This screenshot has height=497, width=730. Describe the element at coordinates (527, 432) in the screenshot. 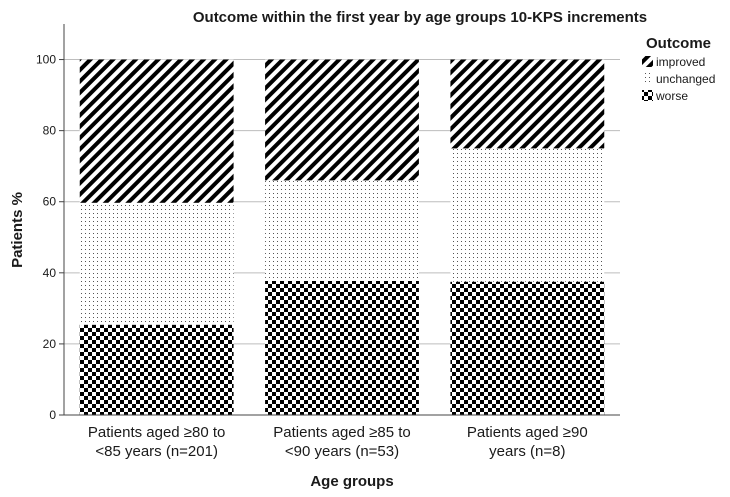

I see `x-category-label: Patients aged ≥90` at that location.